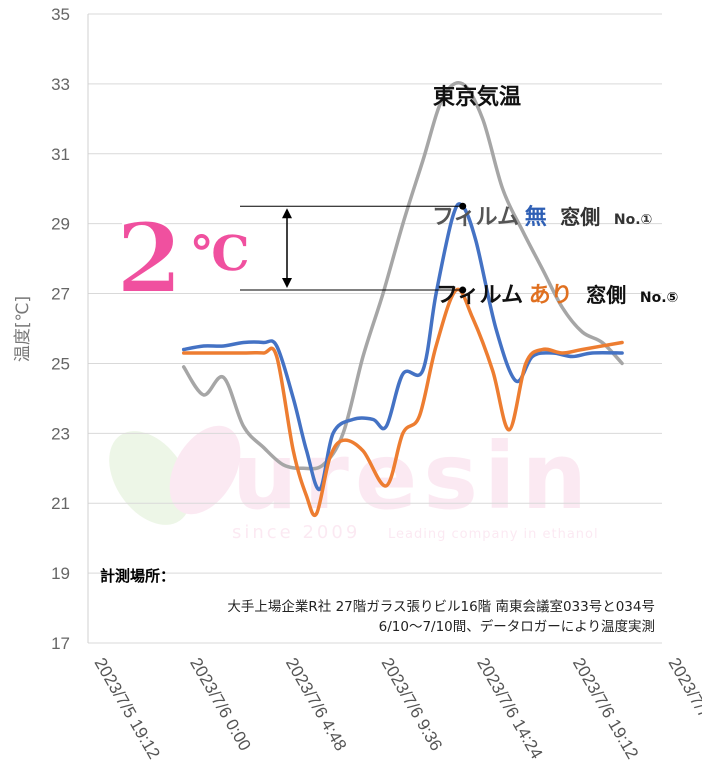 This screenshot has height=776, width=702. Describe the element at coordinates (580, 217) in the screenshot. I see `label-nofilm-c: 窓側` at that location.